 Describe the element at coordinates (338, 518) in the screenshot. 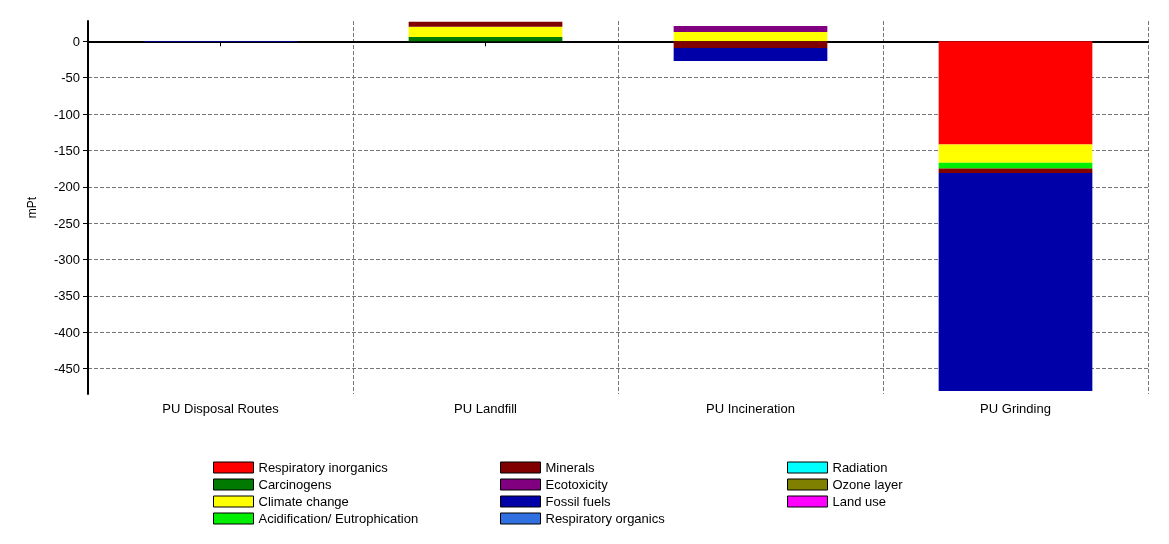

I see `legend-label: Acidification/ Eutrophication` at that location.